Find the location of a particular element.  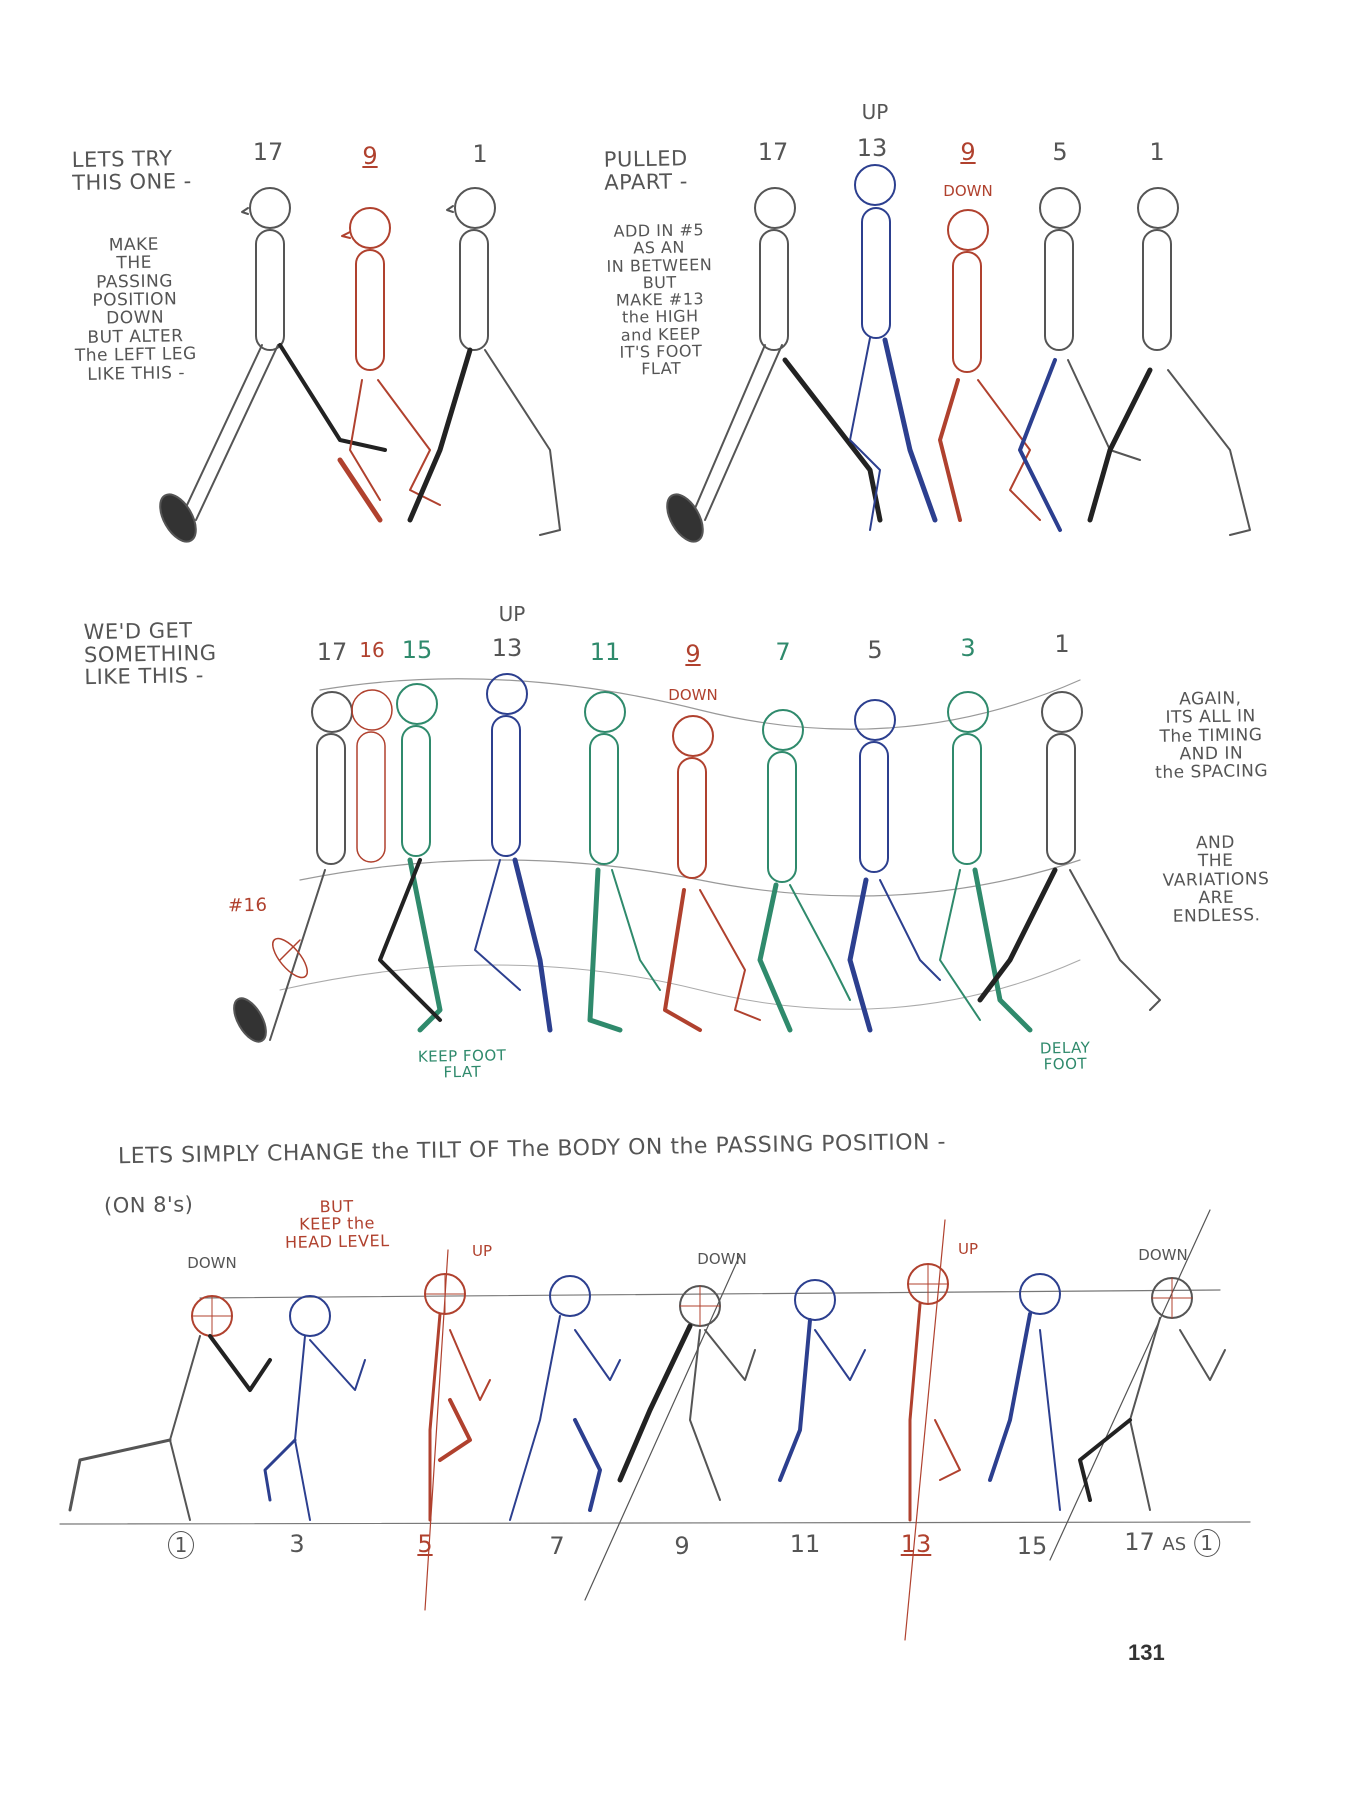

figure-7-bottom is located at coordinates (565, 1398).